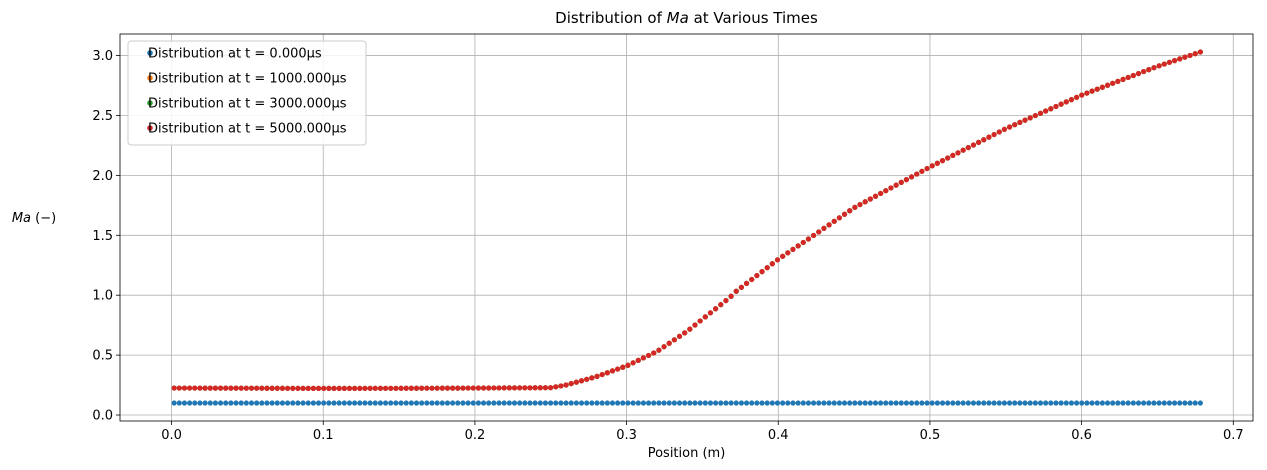  What do you see at coordinates (235, 54) in the screenshot?
I see `legend-label: Distribution at t = 0.000μs` at bounding box center [235, 54].